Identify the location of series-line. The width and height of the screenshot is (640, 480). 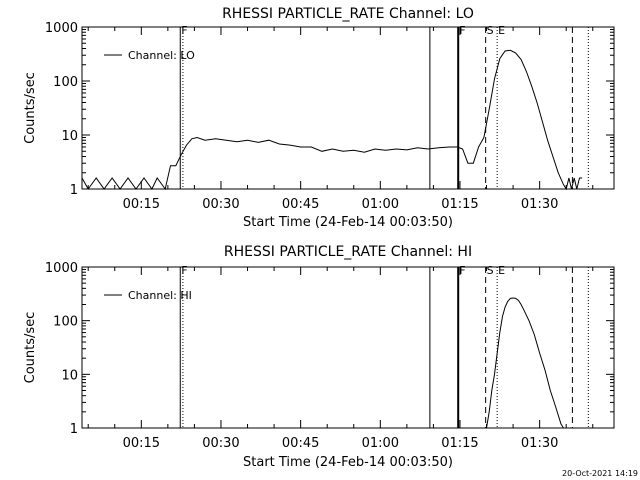
(525, 363).